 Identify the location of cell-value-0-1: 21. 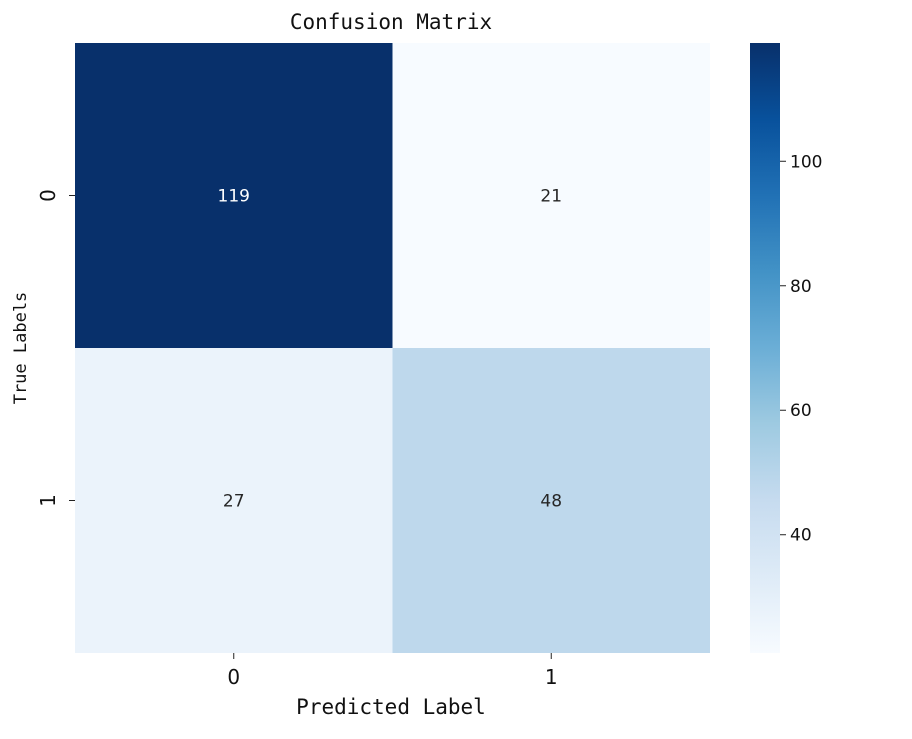
(551, 197).